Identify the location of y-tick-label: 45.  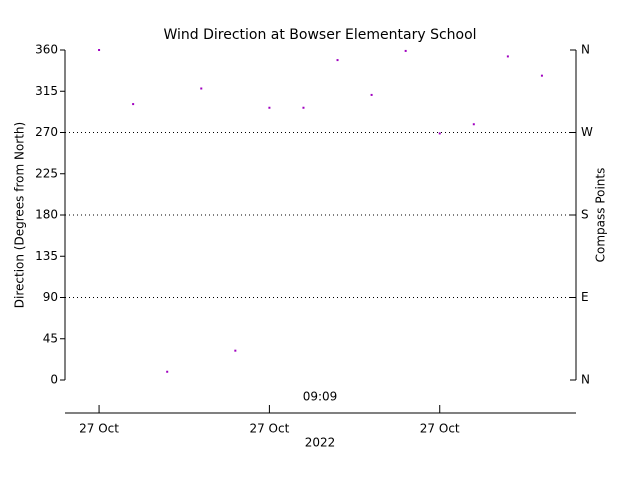
(50, 338).